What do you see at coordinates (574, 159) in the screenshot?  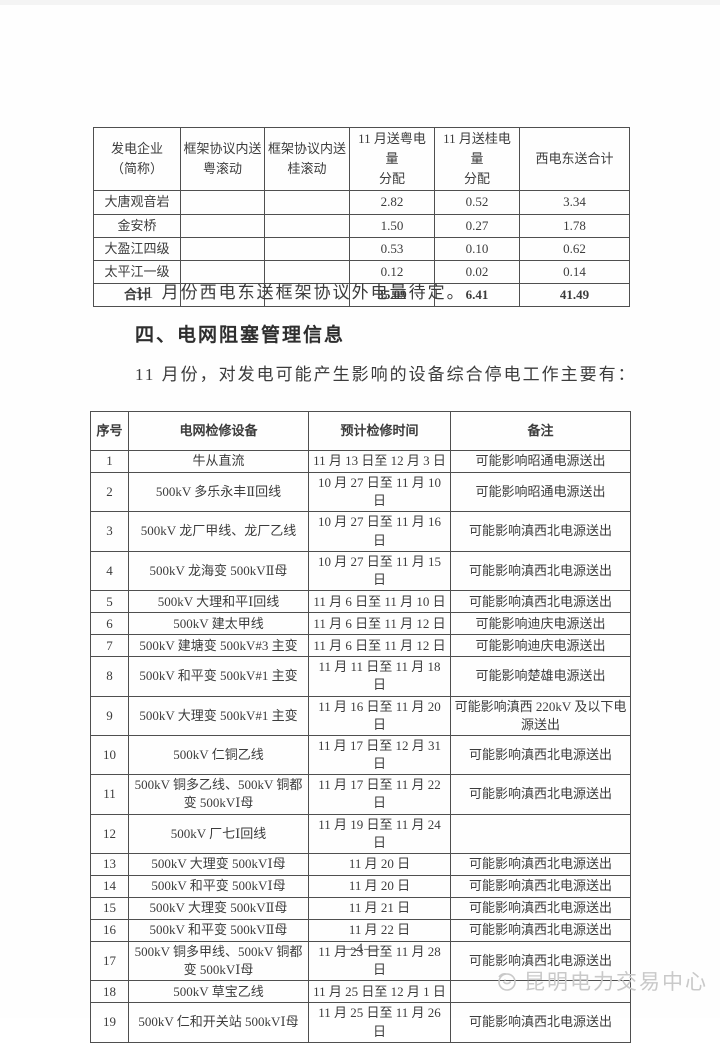 I see `column-header: 西电东送合计` at bounding box center [574, 159].